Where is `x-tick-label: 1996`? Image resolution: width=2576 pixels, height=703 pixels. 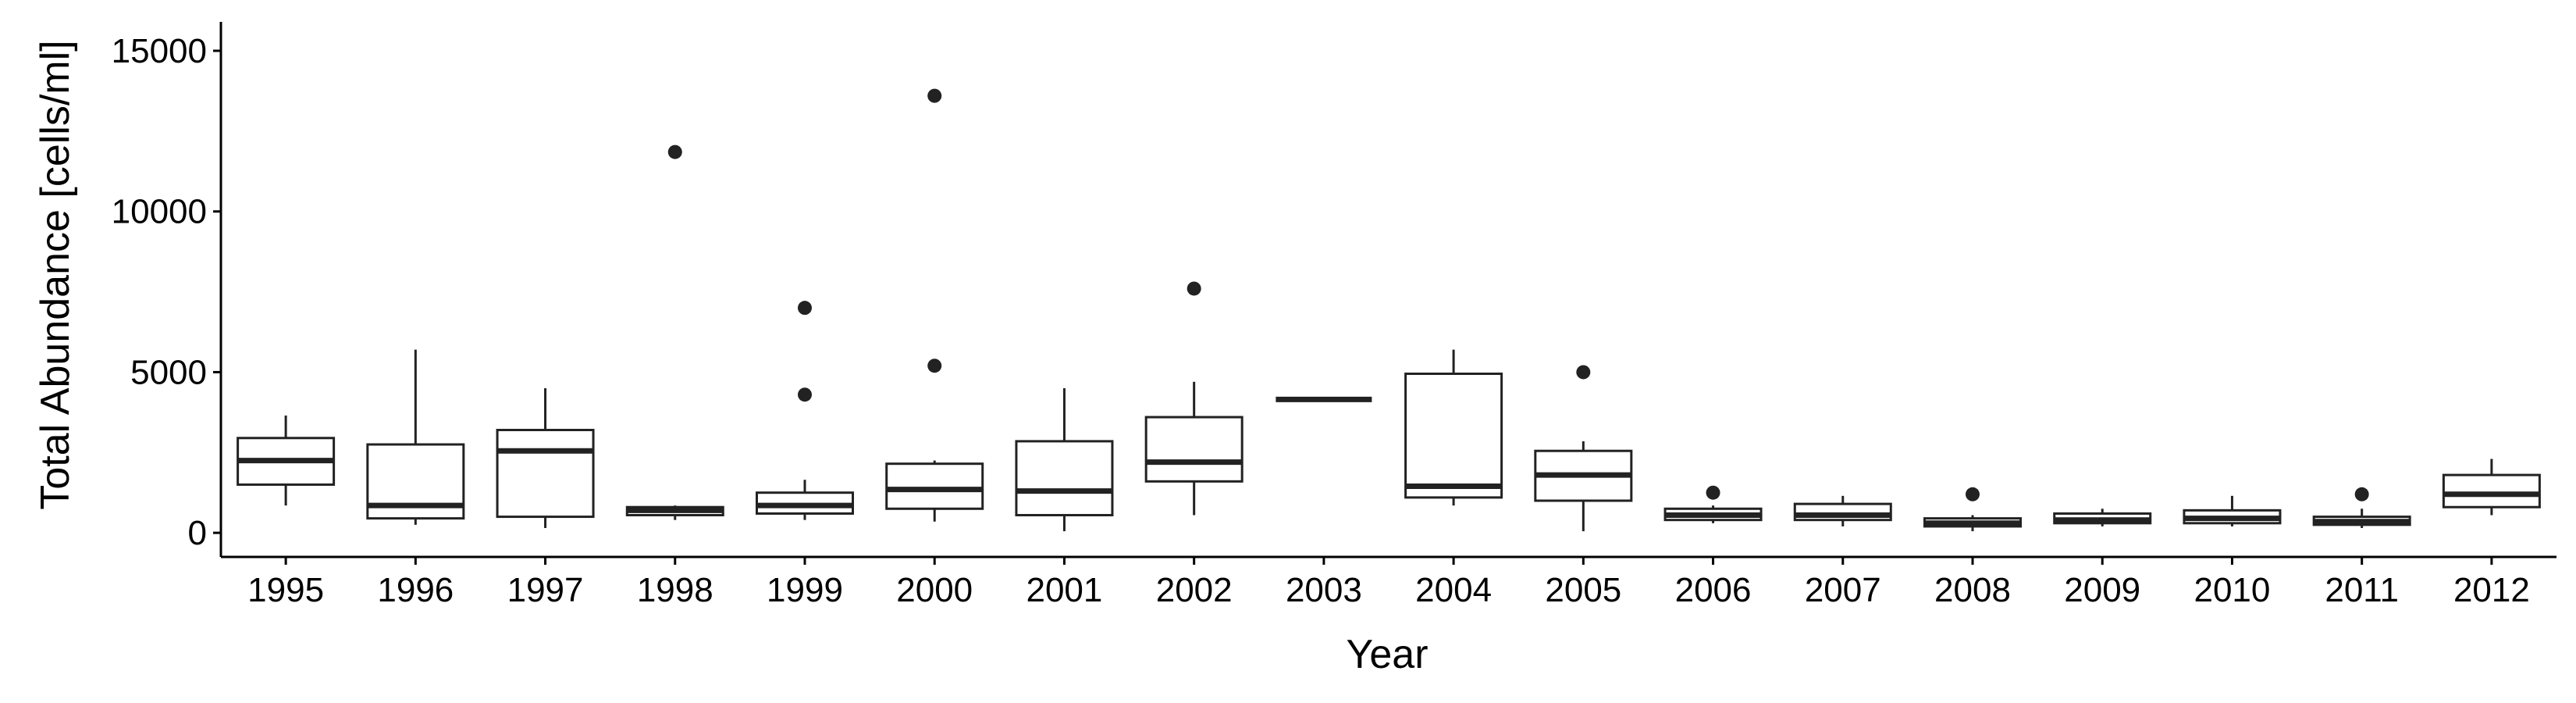
x-tick-label: 1996 is located at coordinates (415, 590).